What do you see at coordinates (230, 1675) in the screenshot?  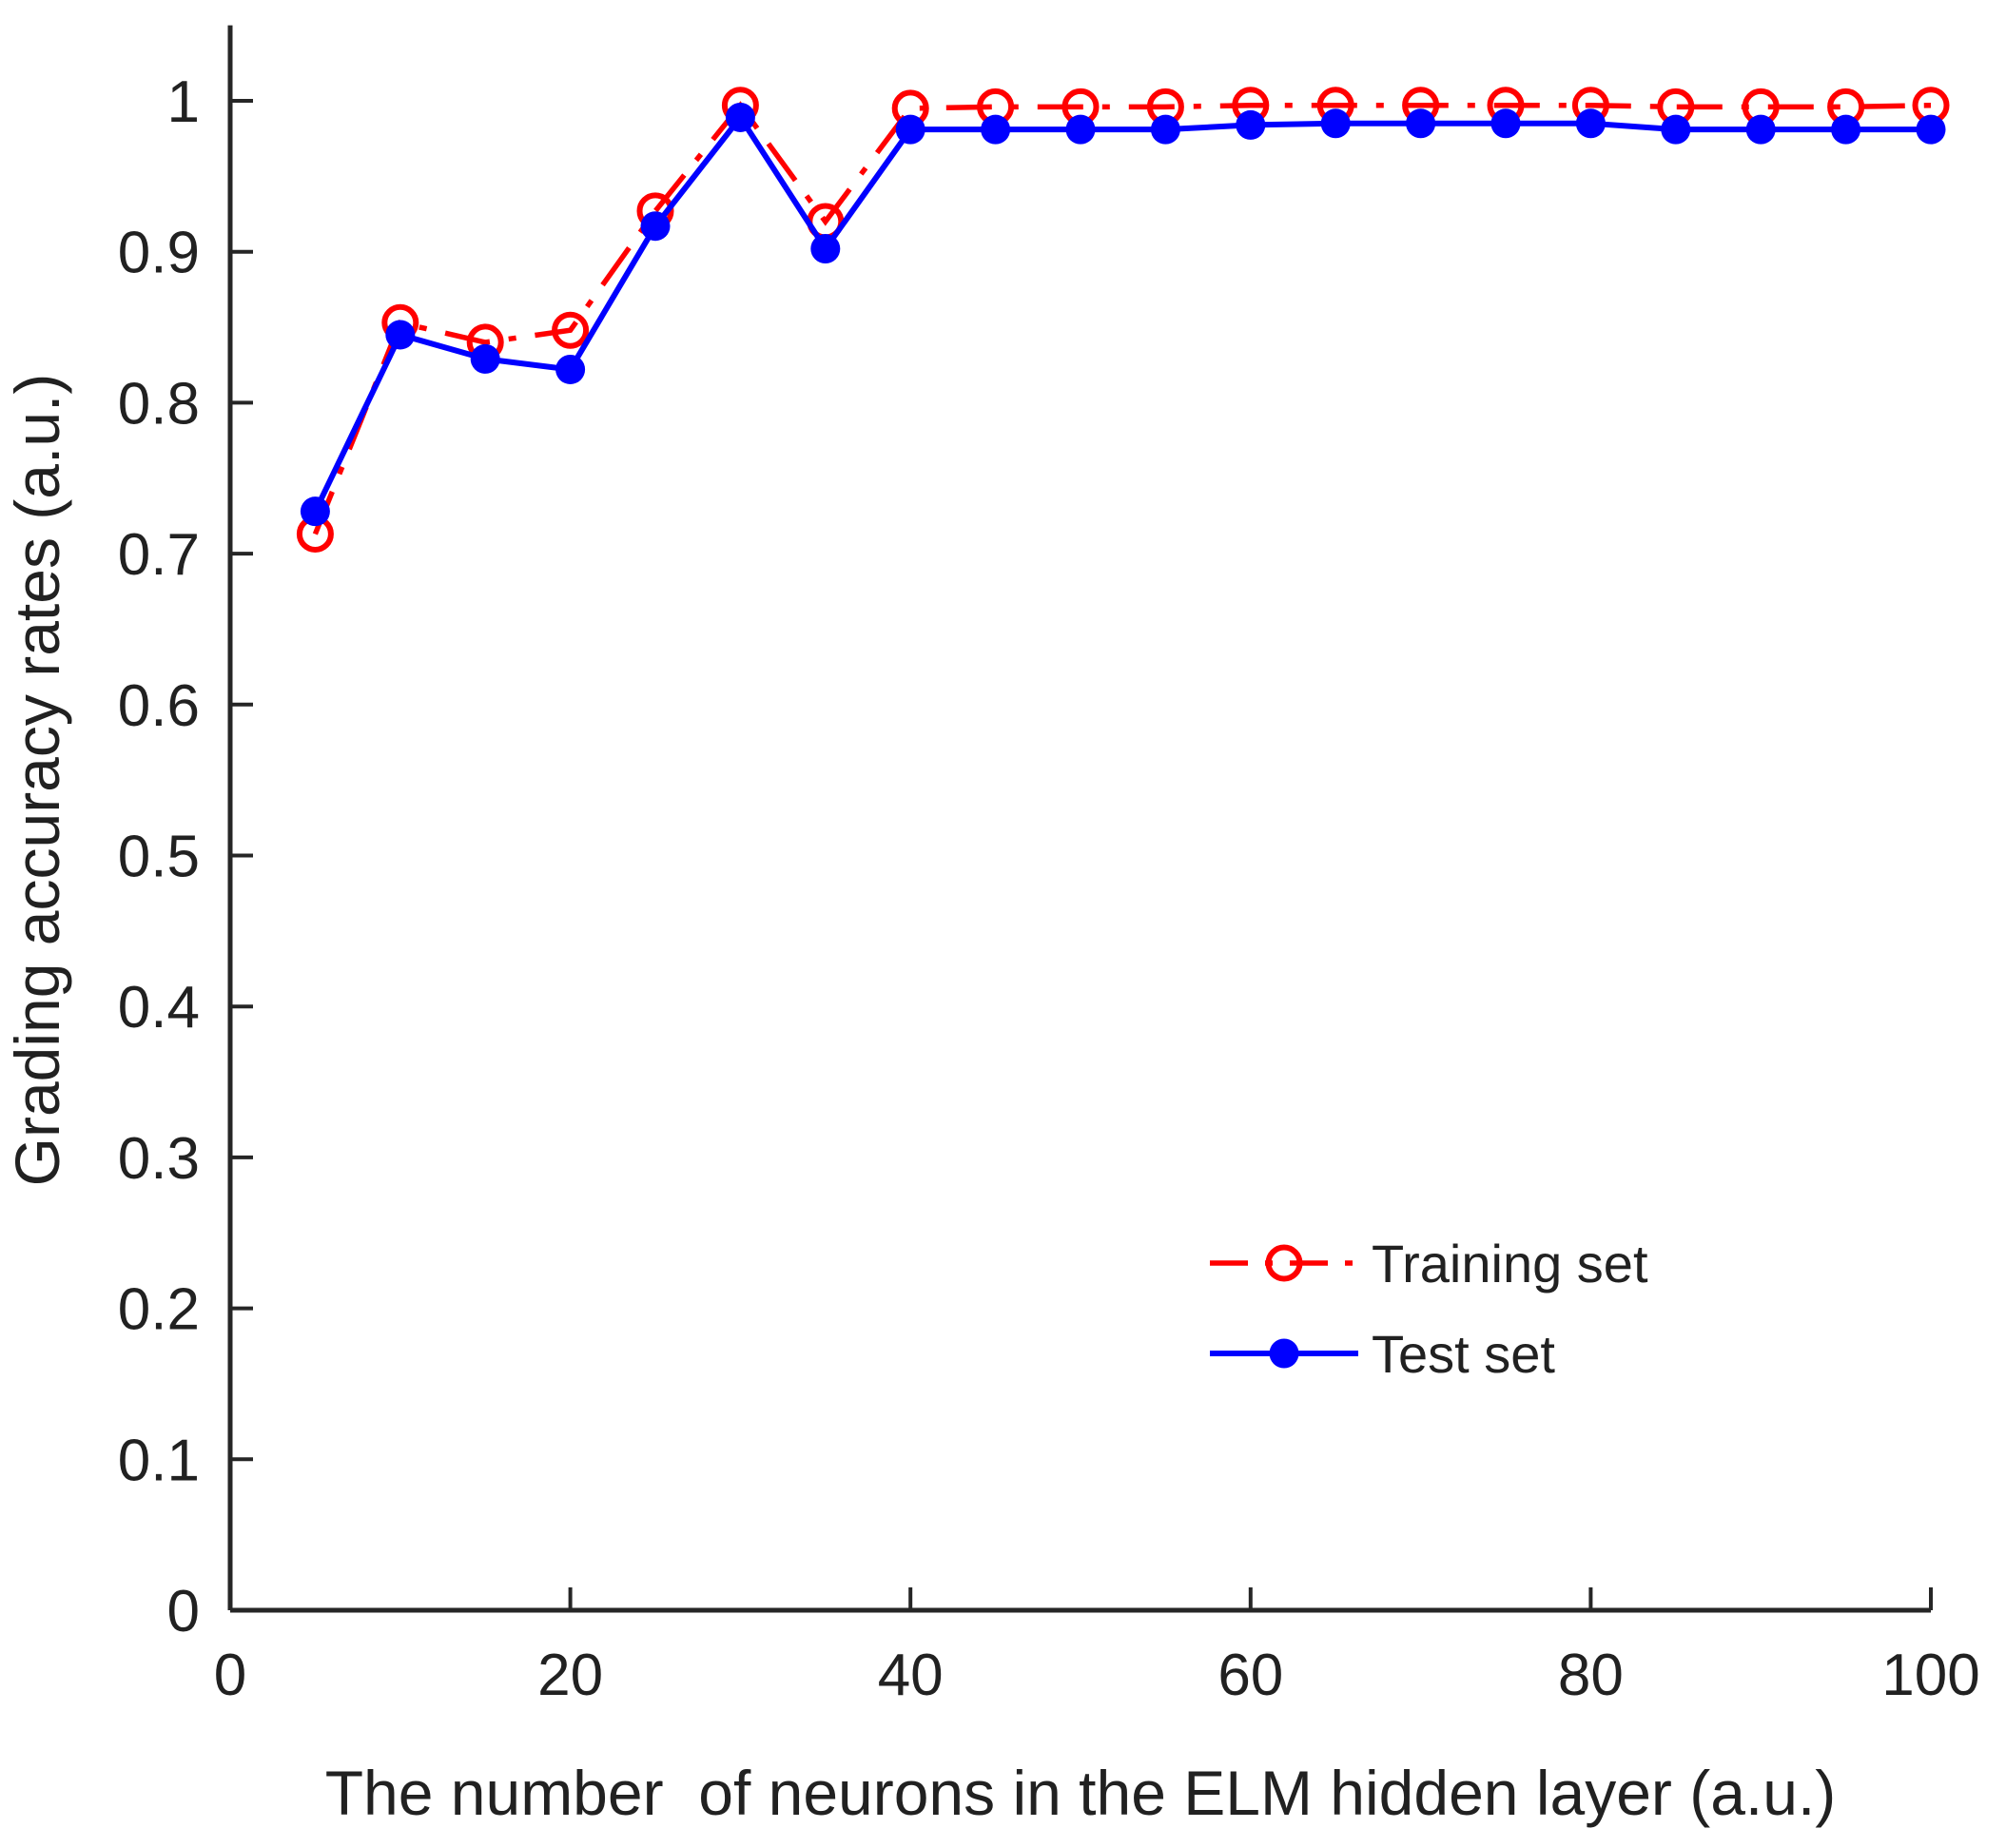 I see `x-tick-label: 0` at bounding box center [230, 1675].